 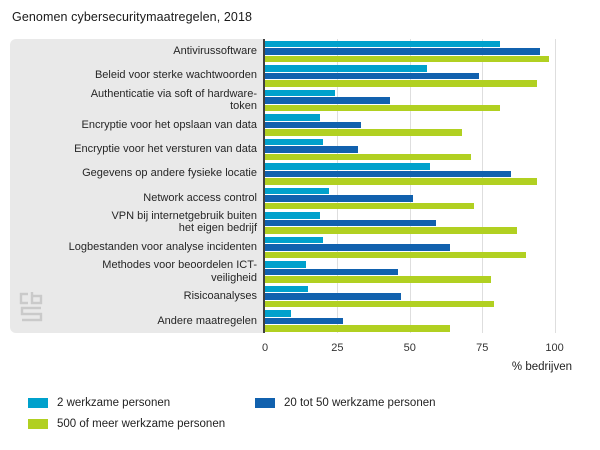 What do you see at coordinates (265, 348) in the screenshot?
I see `x-tick-label: 0` at bounding box center [265, 348].